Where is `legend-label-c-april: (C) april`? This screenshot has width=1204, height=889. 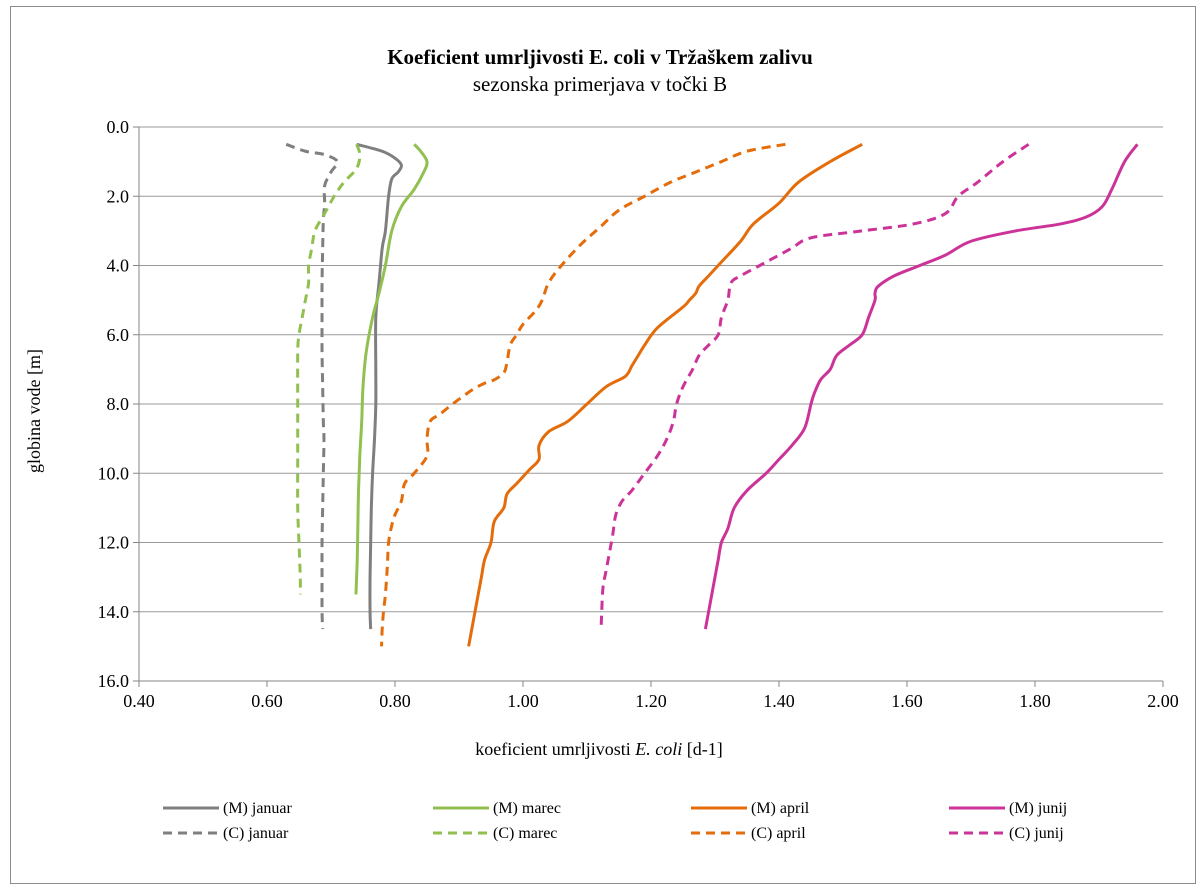
legend-label-c-april: (C) april is located at coordinates (778, 833).